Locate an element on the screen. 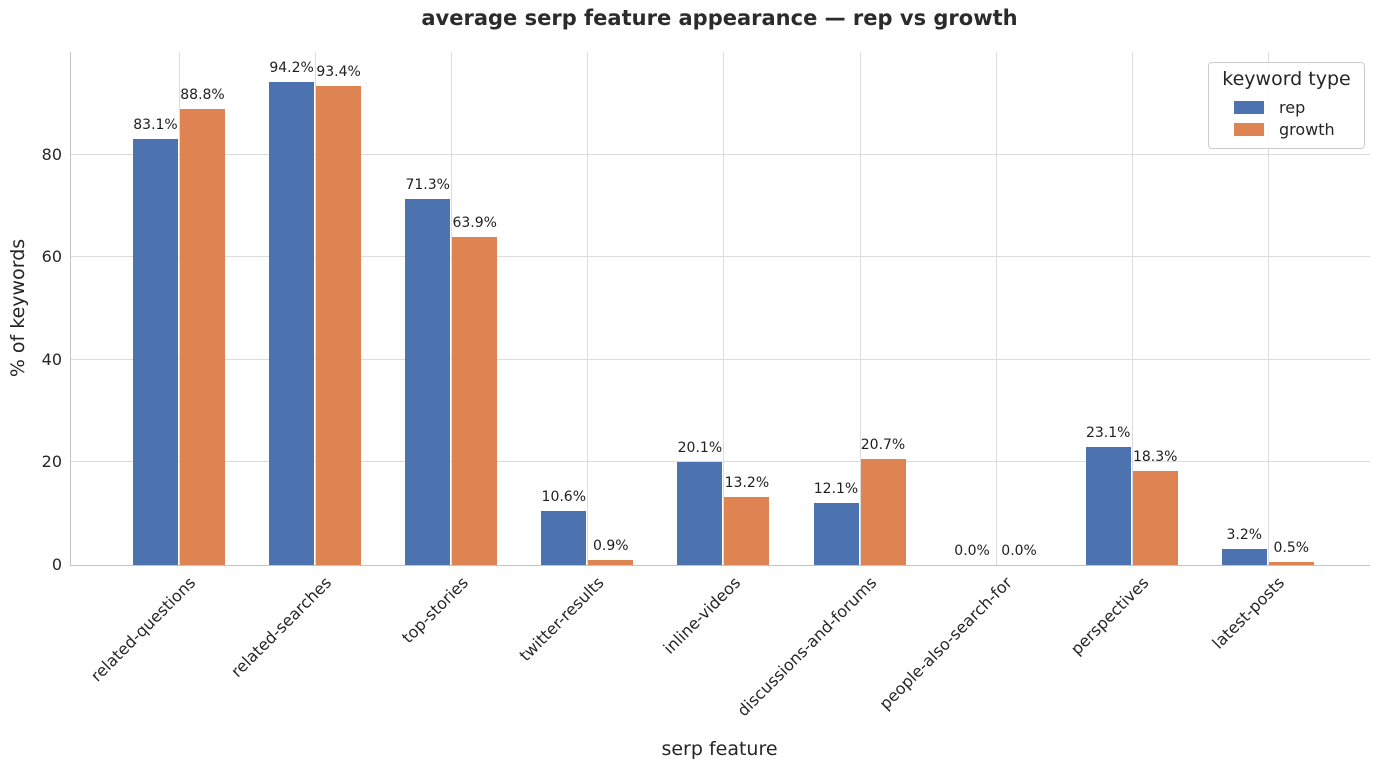 This screenshot has width=1376, height=776. legend: keyword type rep growth is located at coordinates (1286, 105).